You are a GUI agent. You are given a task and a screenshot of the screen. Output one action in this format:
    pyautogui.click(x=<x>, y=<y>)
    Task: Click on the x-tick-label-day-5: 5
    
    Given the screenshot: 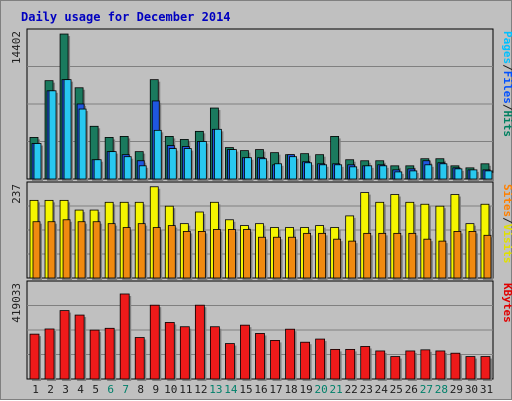 What is the action you would take?
    pyautogui.click(x=95, y=389)
    